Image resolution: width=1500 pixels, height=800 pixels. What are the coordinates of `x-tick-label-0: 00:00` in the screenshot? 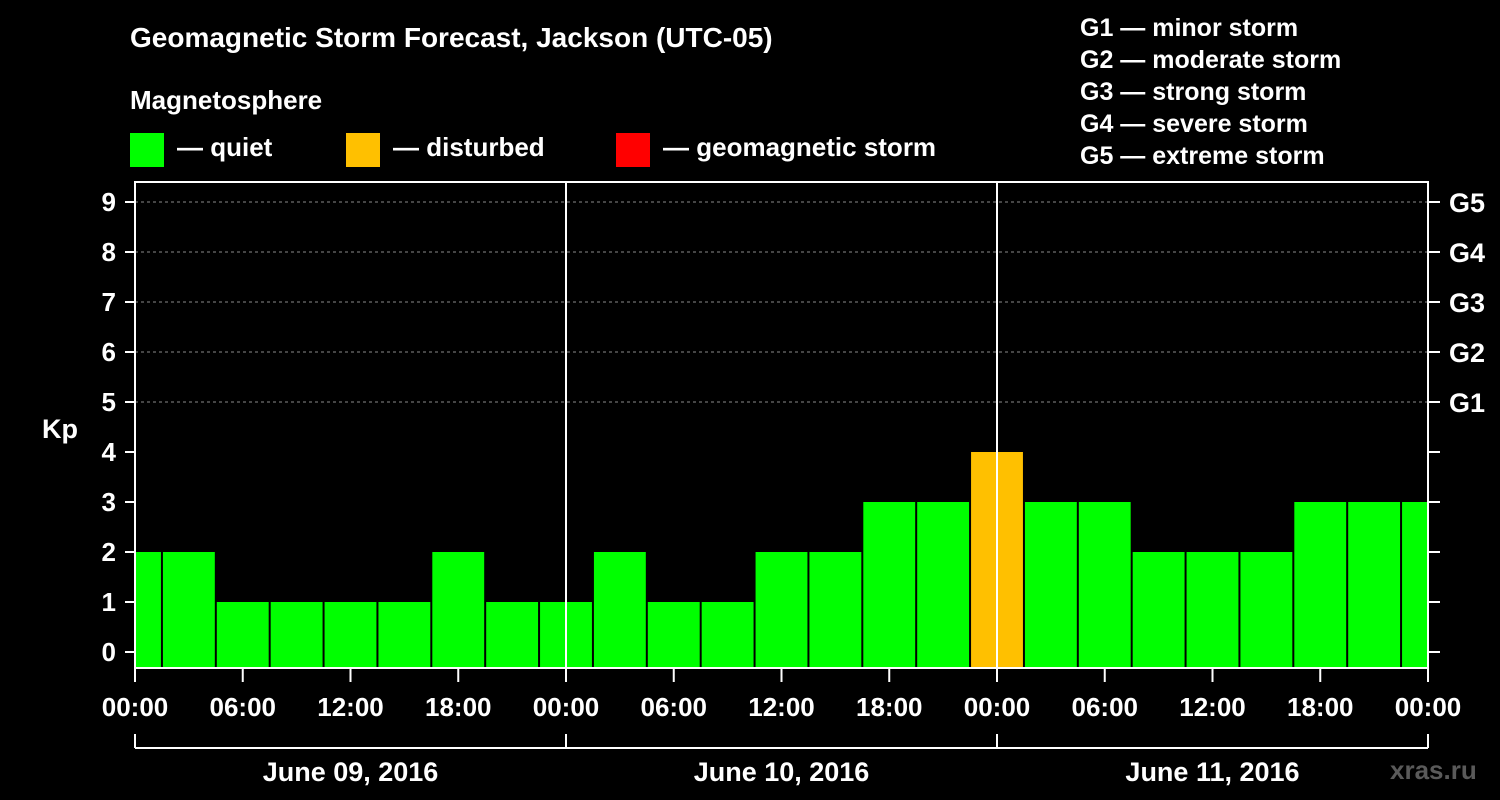 It's located at (135, 707).